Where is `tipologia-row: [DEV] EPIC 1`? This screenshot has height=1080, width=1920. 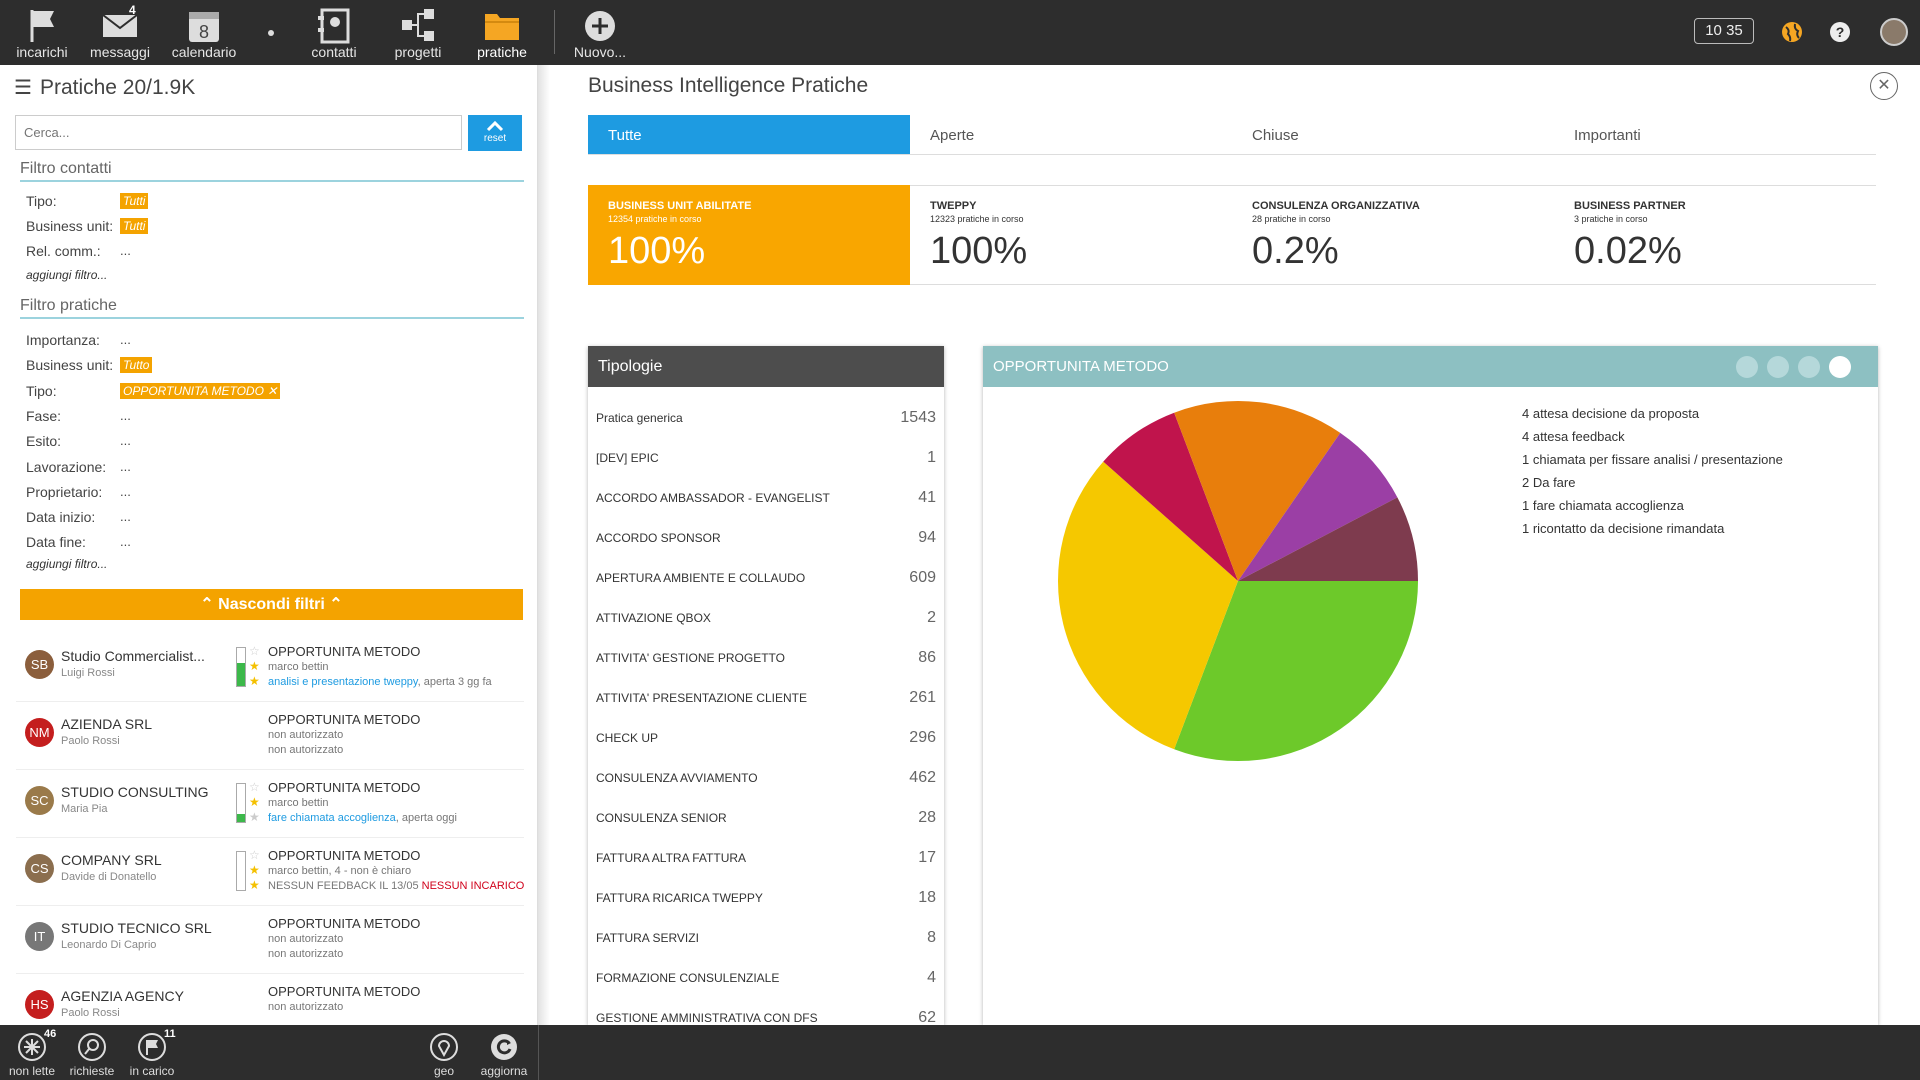 tipologia-row: [DEV] EPIC 1 is located at coordinates (766, 457).